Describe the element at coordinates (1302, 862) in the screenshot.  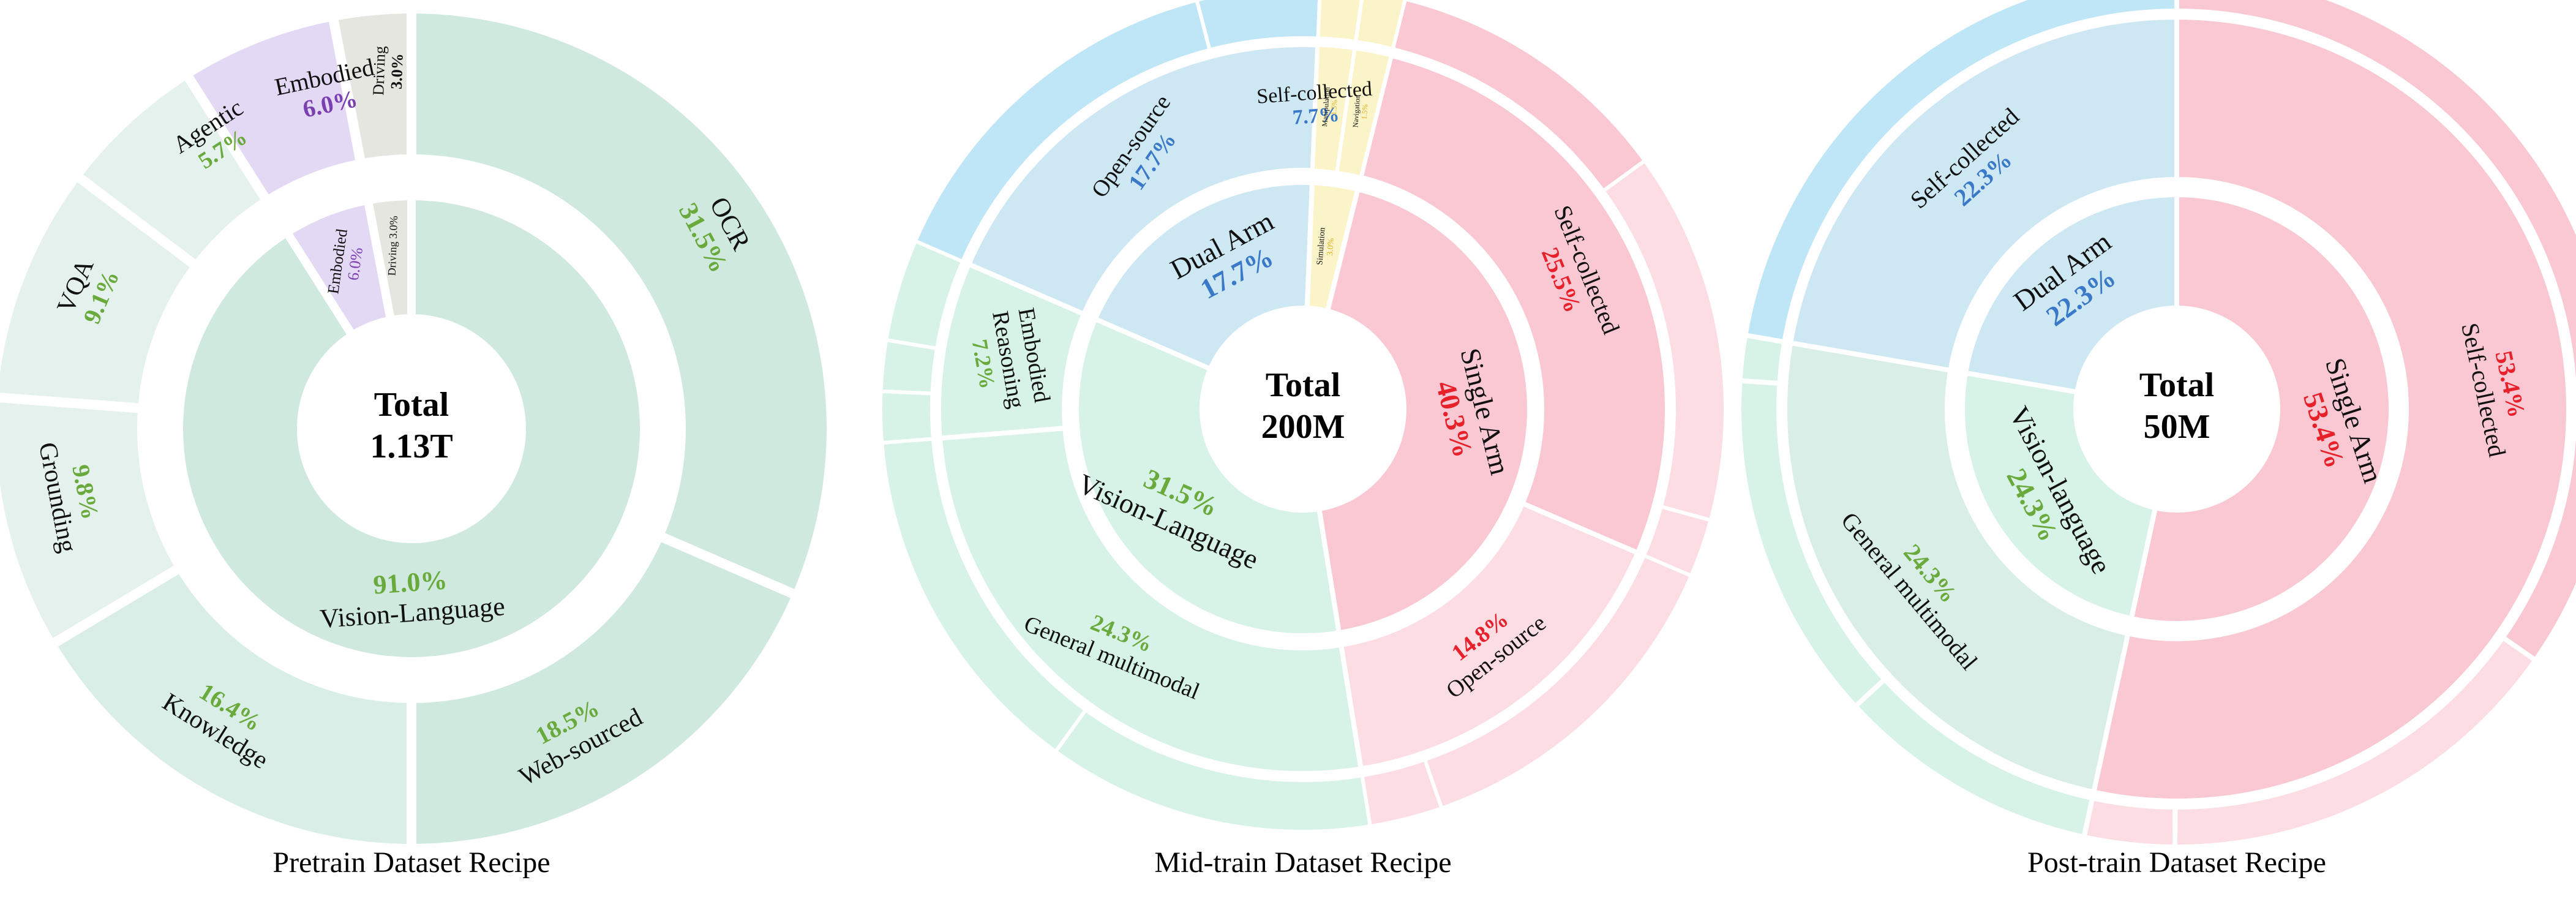
I see `midtrain-caption: Mid-train Dataset Recipe` at that location.